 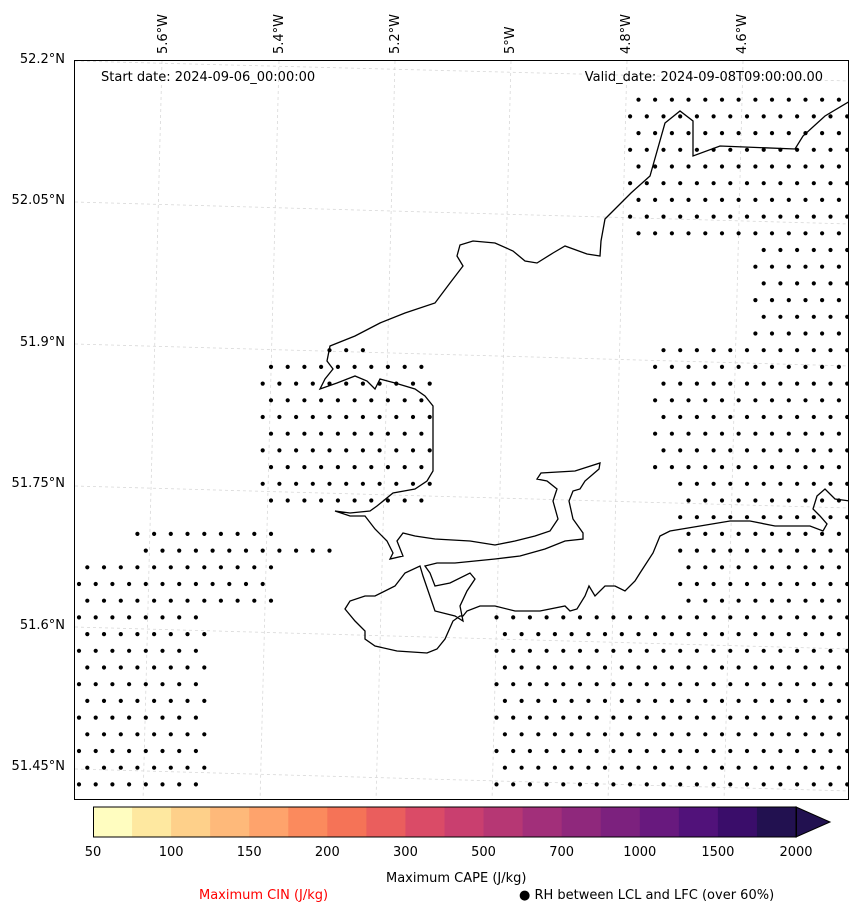 I want to click on lat-label: 51.6°N, so click(x=42, y=625).